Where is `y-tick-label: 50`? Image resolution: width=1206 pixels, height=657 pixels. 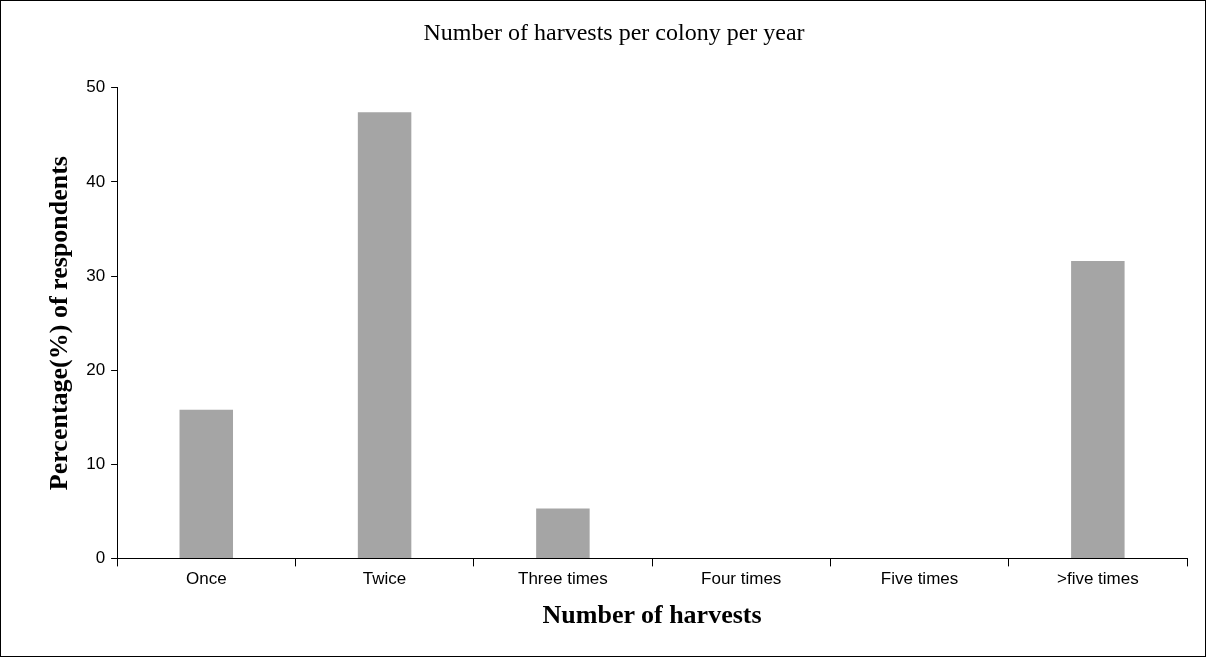
y-tick-label: 50 is located at coordinates (96, 87).